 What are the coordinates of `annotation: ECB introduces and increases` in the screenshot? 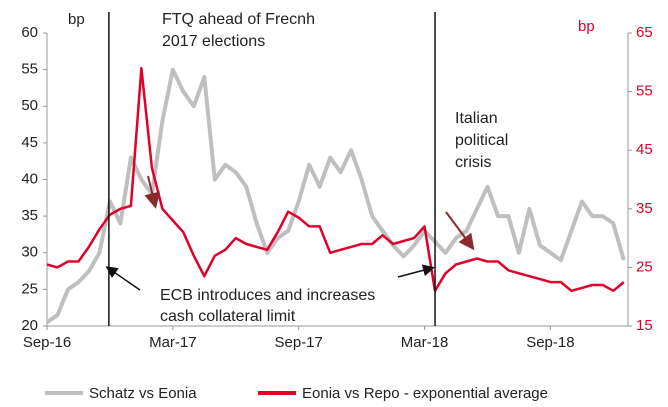 It's located at (267, 295).